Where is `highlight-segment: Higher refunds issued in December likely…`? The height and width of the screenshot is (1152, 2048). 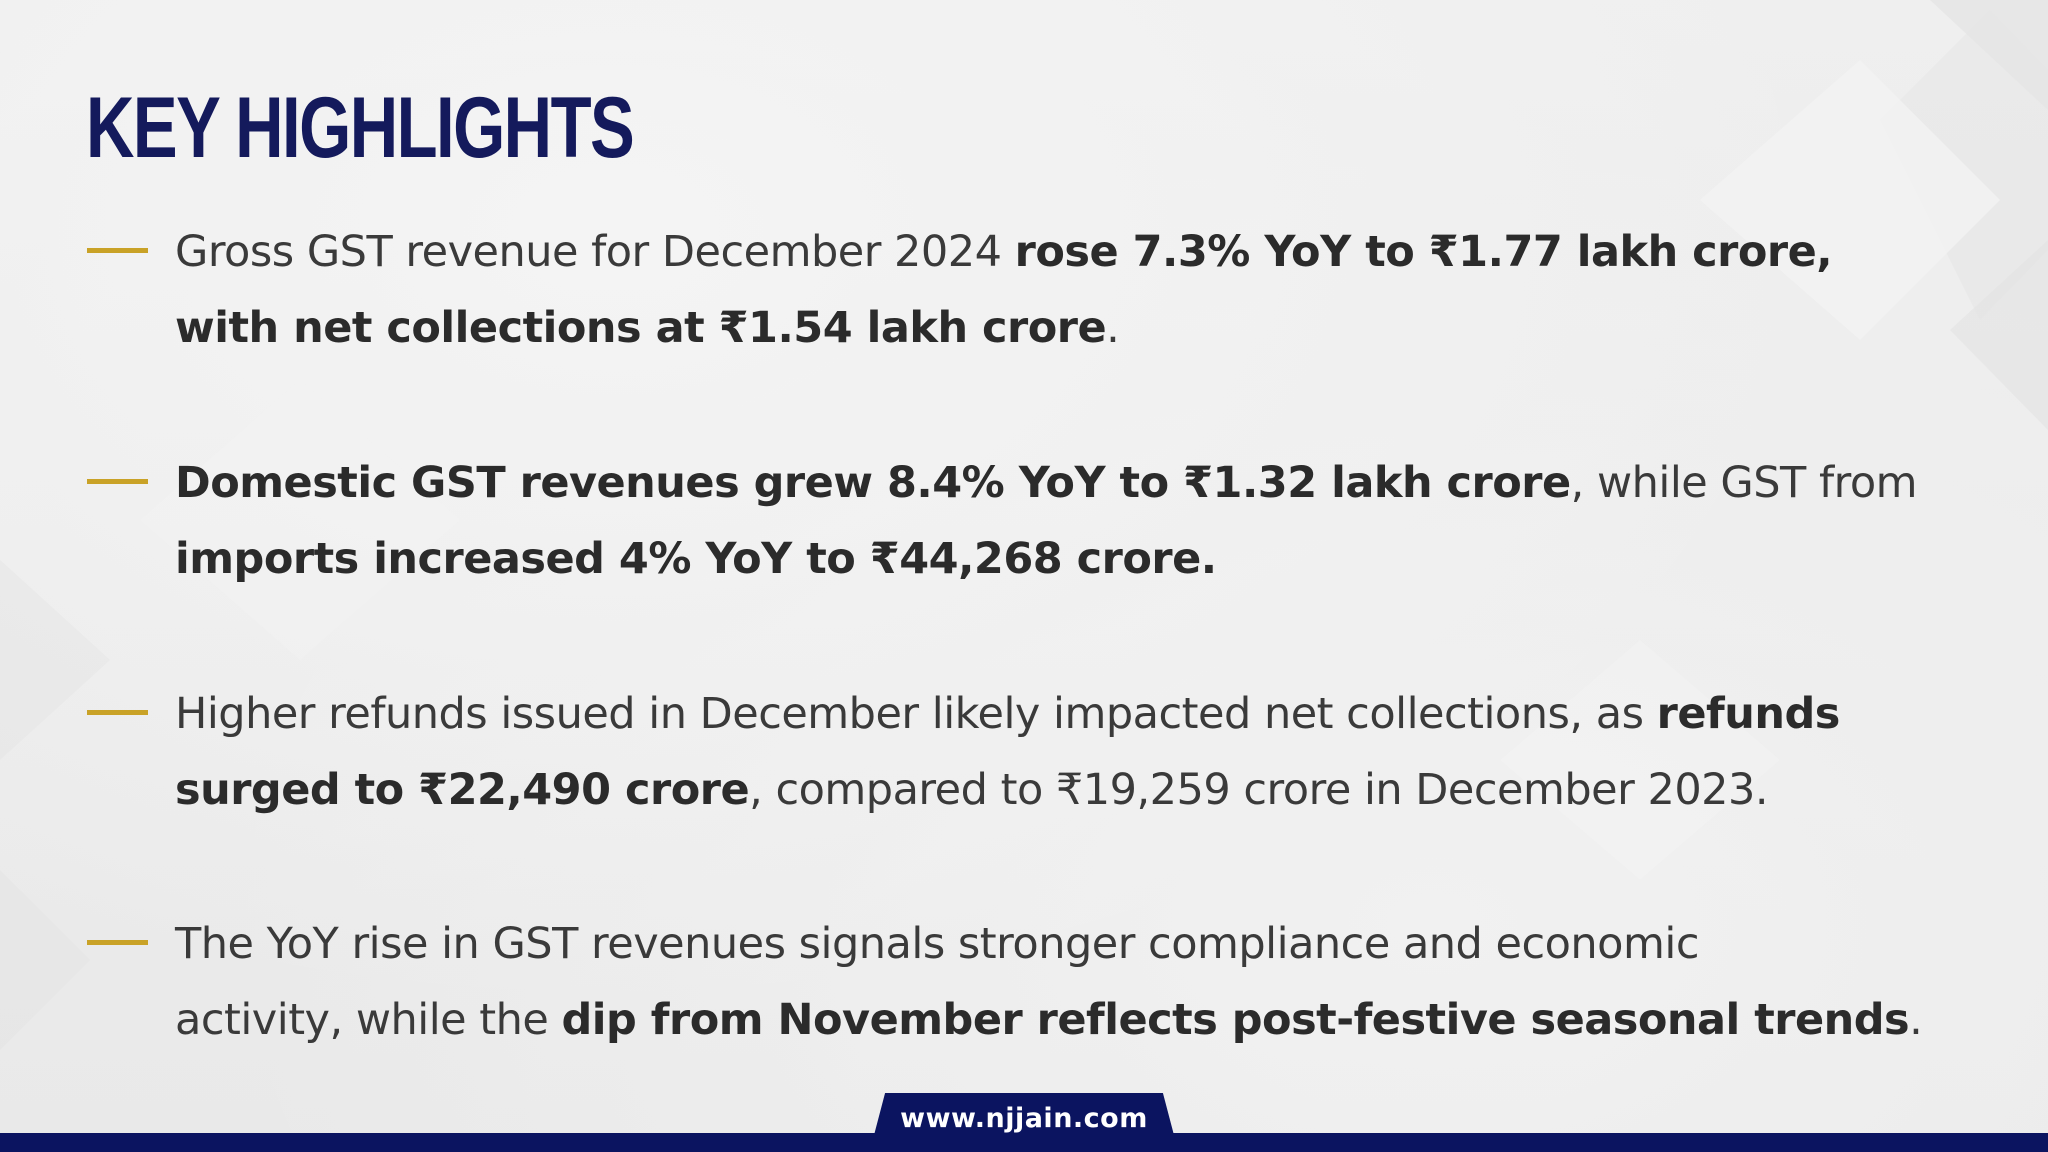 highlight-segment: Higher refunds issued in December likely… is located at coordinates (916, 714).